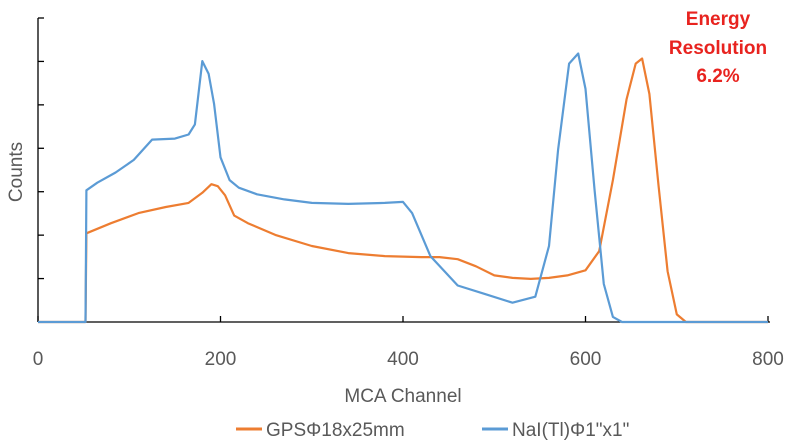  Describe the element at coordinates (570, 430) in the screenshot. I see `legend-label-2: NaI(Tl)Φ1"x1"` at that location.